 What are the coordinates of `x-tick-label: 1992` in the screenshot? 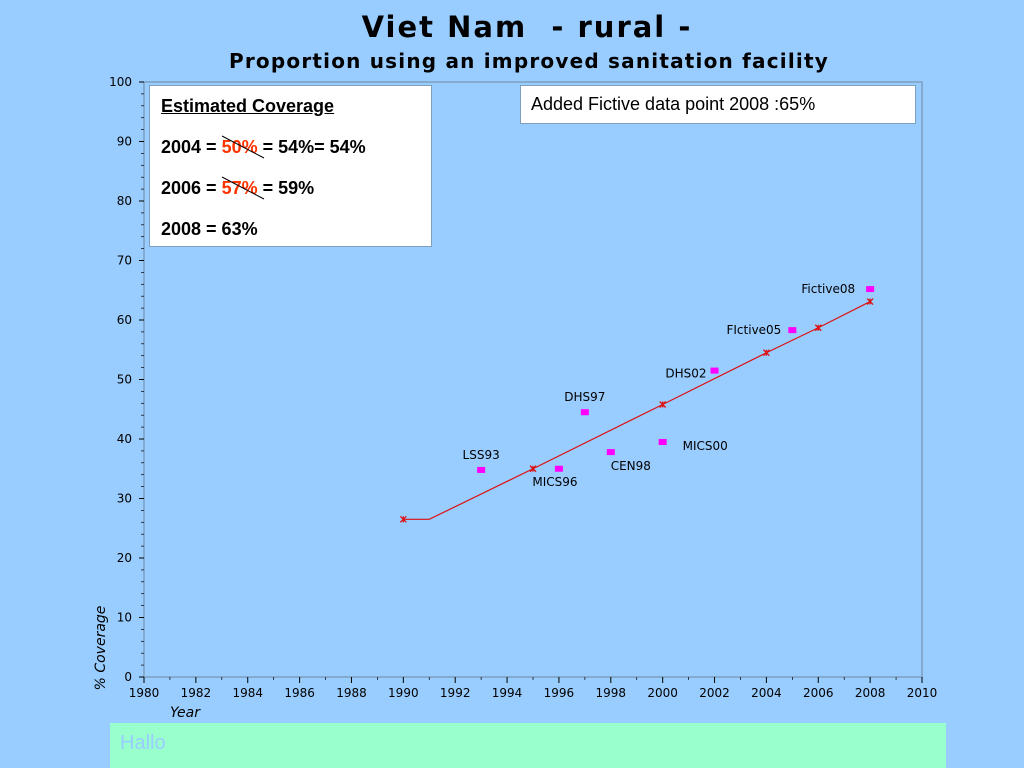 It's located at (455, 693).